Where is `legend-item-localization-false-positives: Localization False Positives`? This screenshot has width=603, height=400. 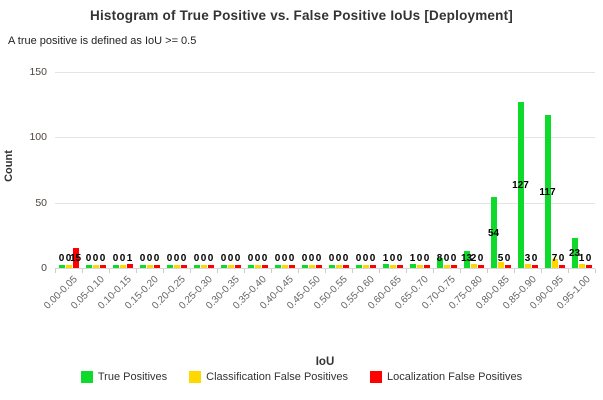
legend-item-localization-false-positives: Localization False Positives is located at coordinates (446, 377).